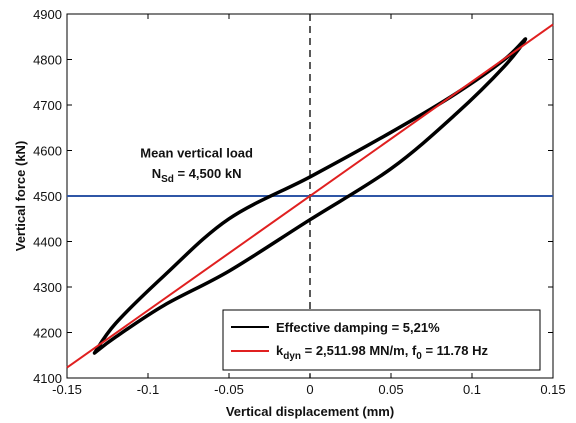  Describe the element at coordinates (47, 105) in the screenshot. I see `y-tick-label: 4700` at that location.